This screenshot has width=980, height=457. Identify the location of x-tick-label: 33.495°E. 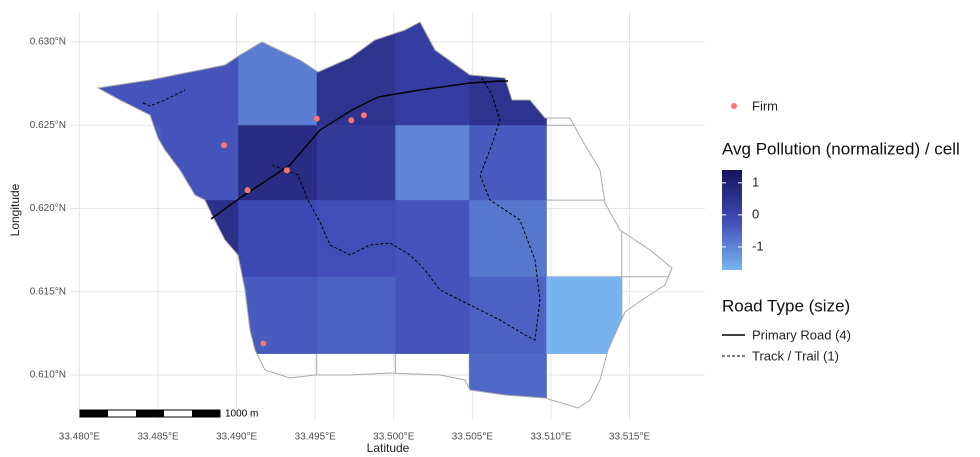
(316, 437).